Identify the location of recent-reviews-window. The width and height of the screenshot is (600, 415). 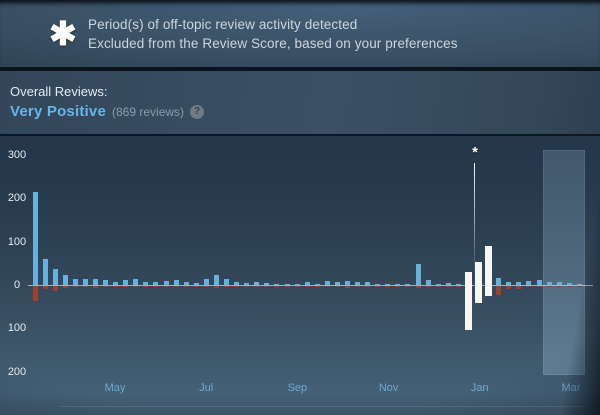
(564, 262).